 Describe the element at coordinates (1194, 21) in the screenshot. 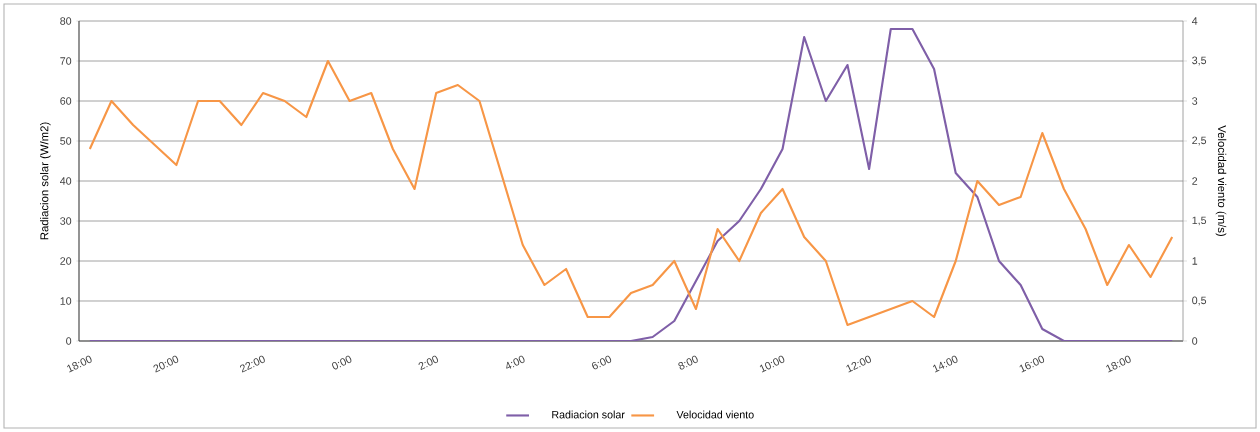

I see `y2-tick-label: 4` at that location.